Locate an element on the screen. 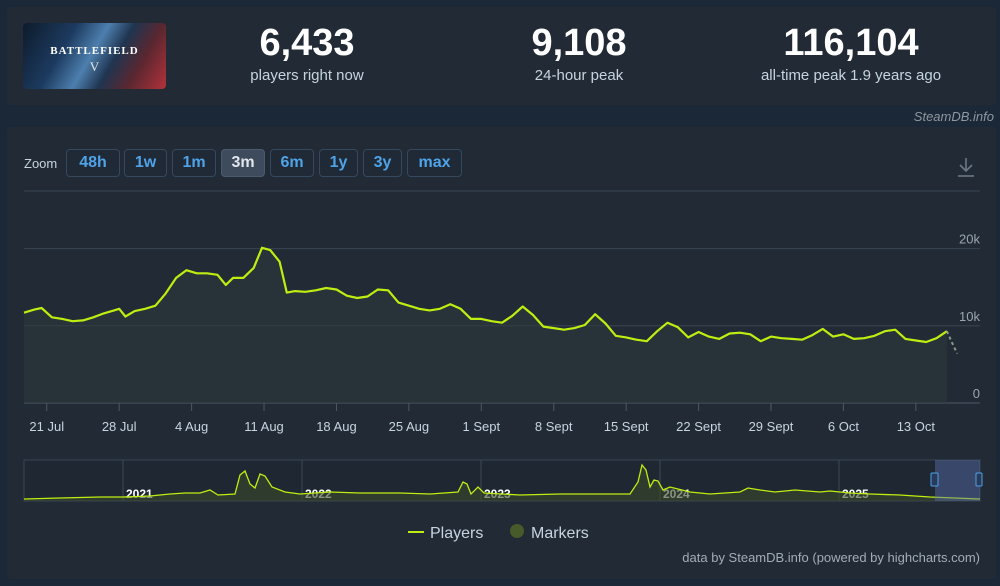 The width and height of the screenshot is (1000, 586). zoom-3m-button: 3m is located at coordinates (243, 163).